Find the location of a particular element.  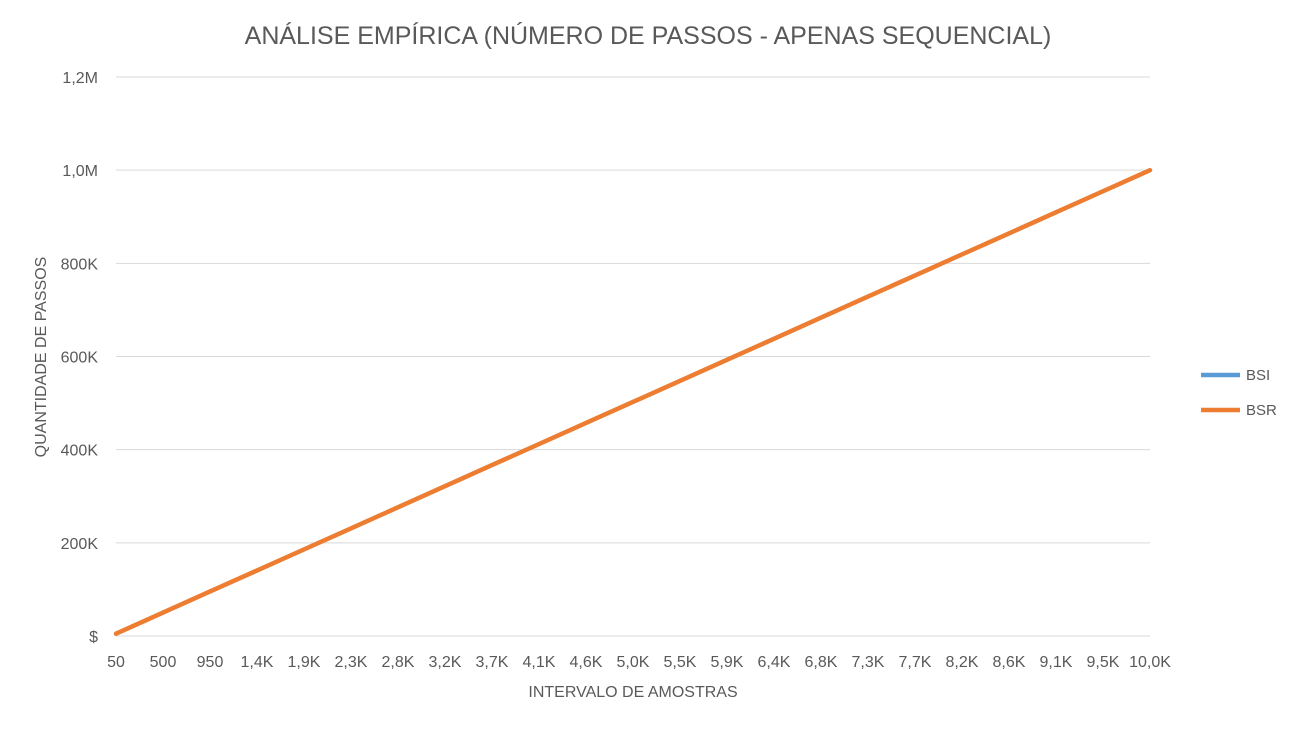

x-tick-label: 6,4K is located at coordinates (774, 662).